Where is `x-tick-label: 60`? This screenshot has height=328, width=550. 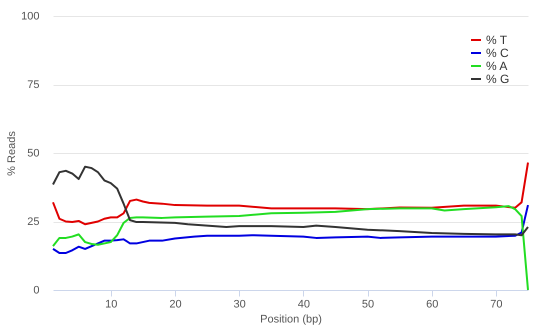
x-tick-label: 60 is located at coordinates (432, 304).